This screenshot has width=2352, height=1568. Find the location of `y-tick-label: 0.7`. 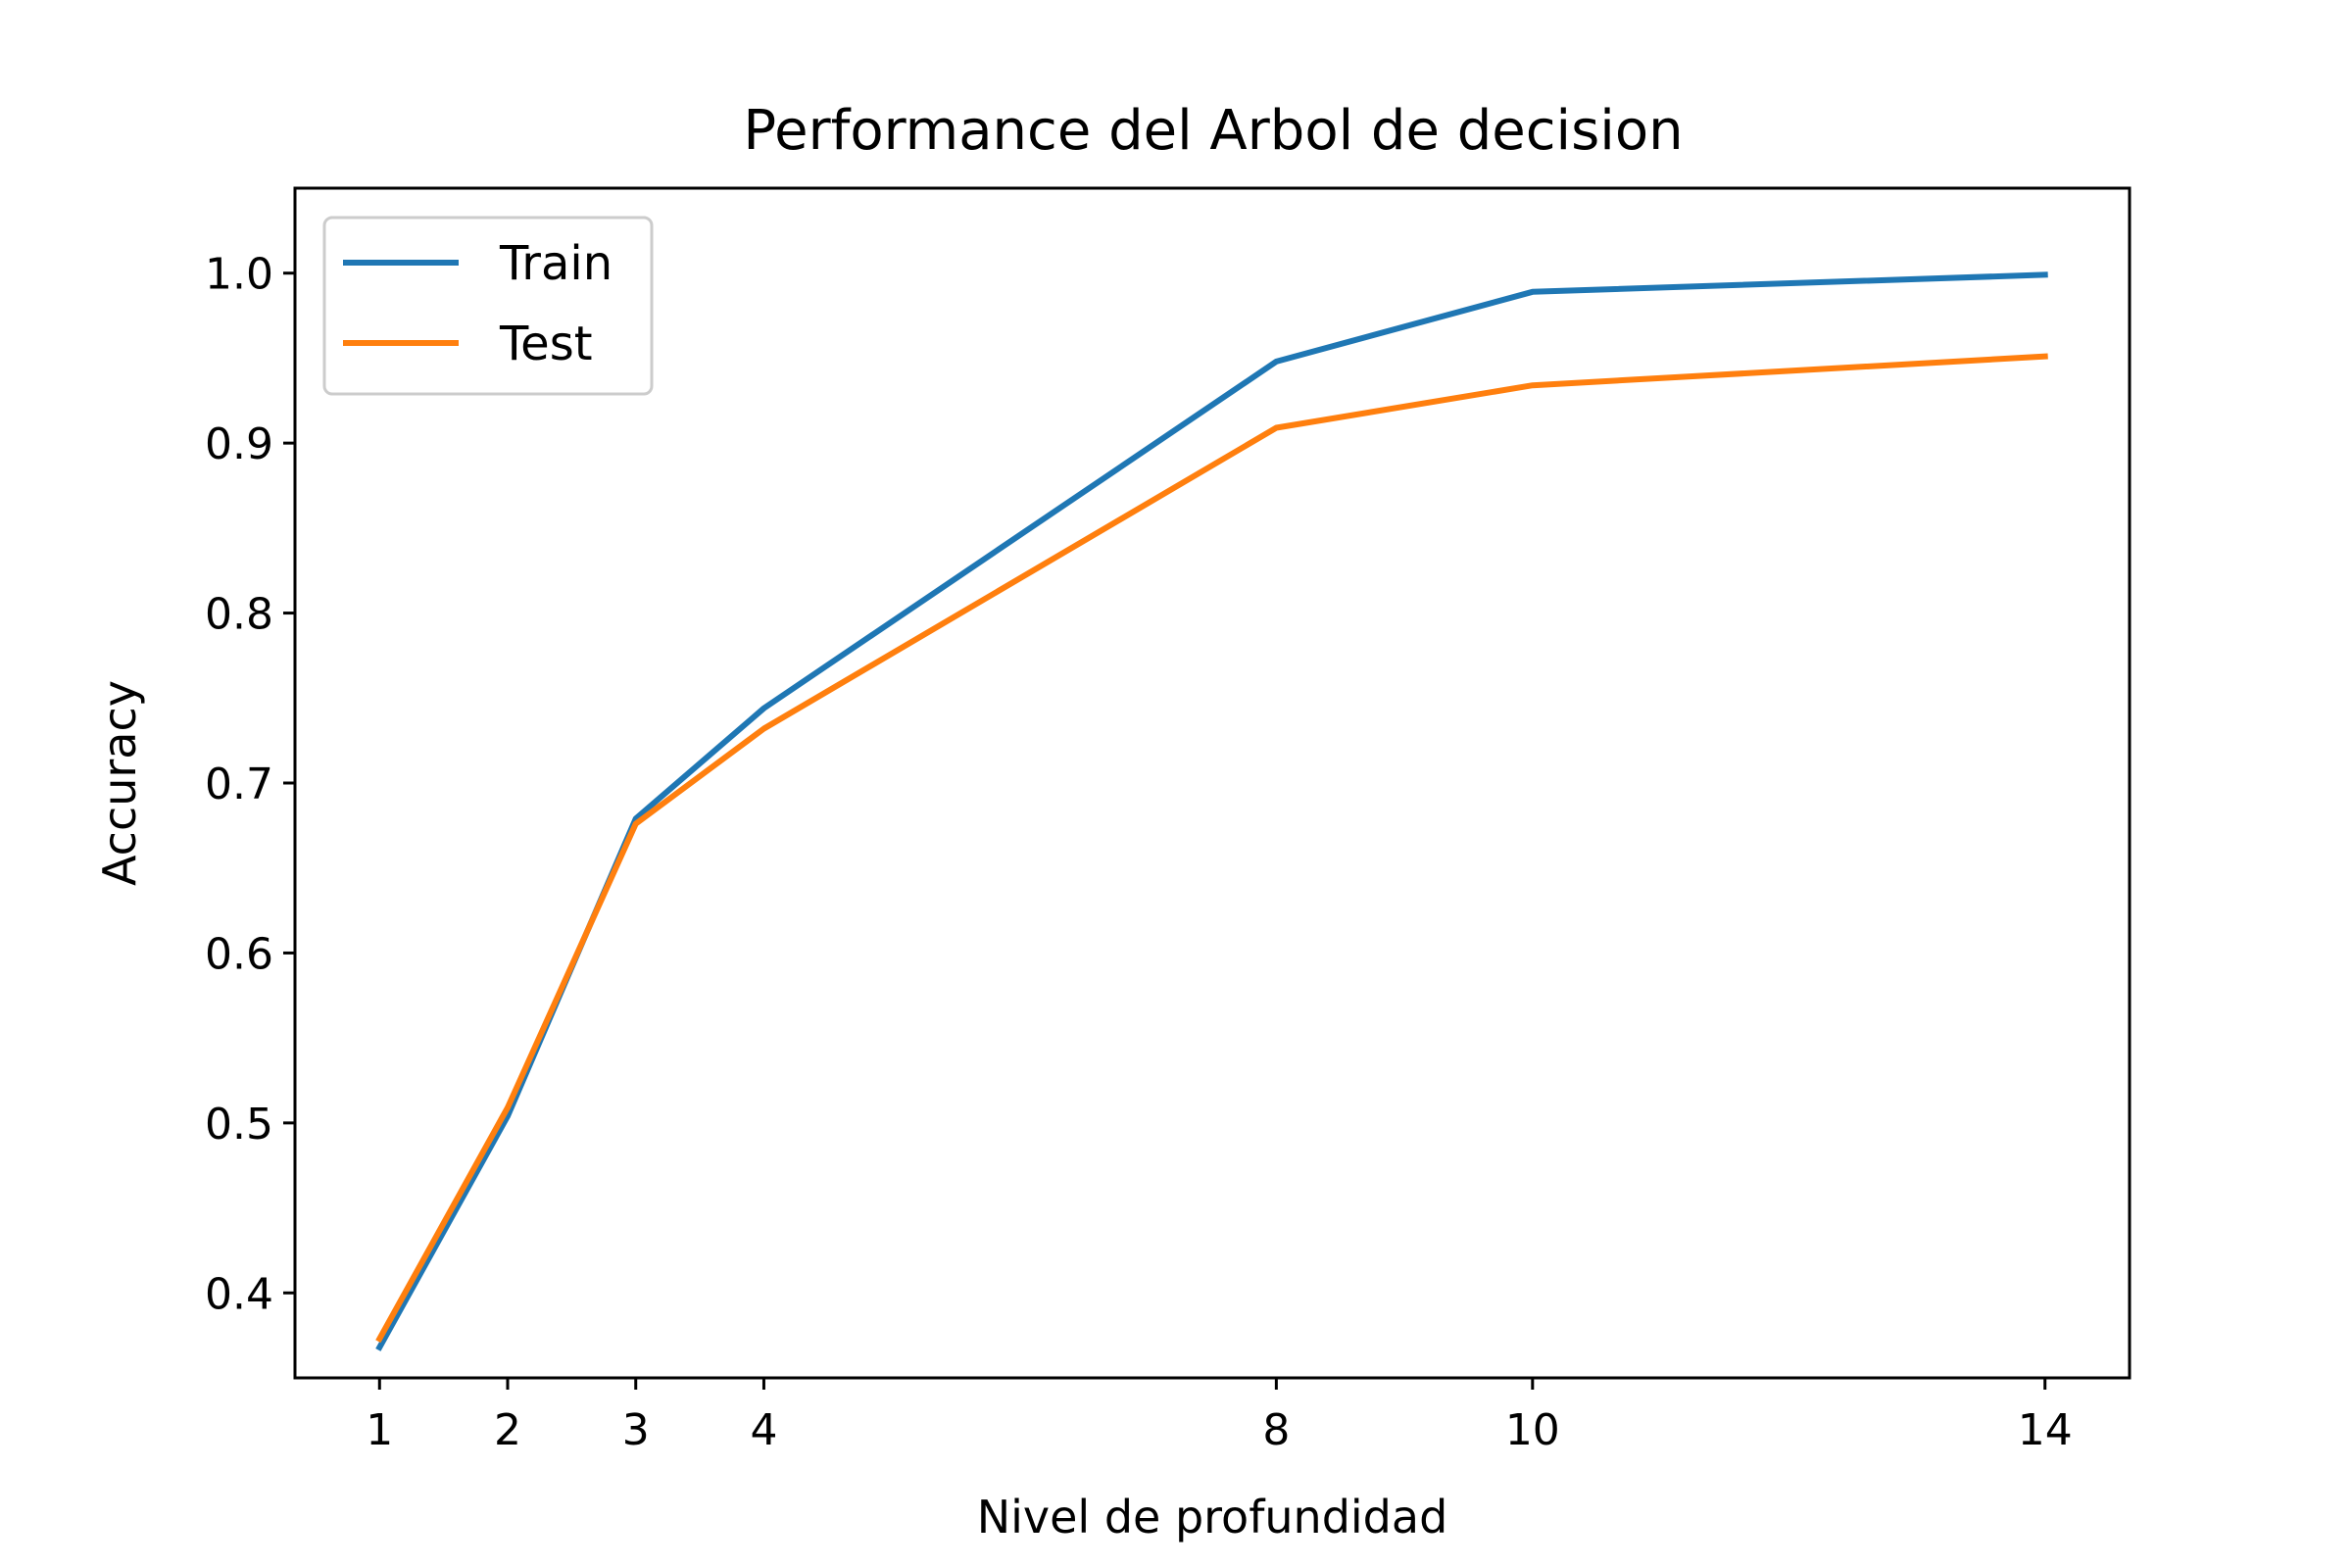

y-tick-label: 0.7 is located at coordinates (239, 784).